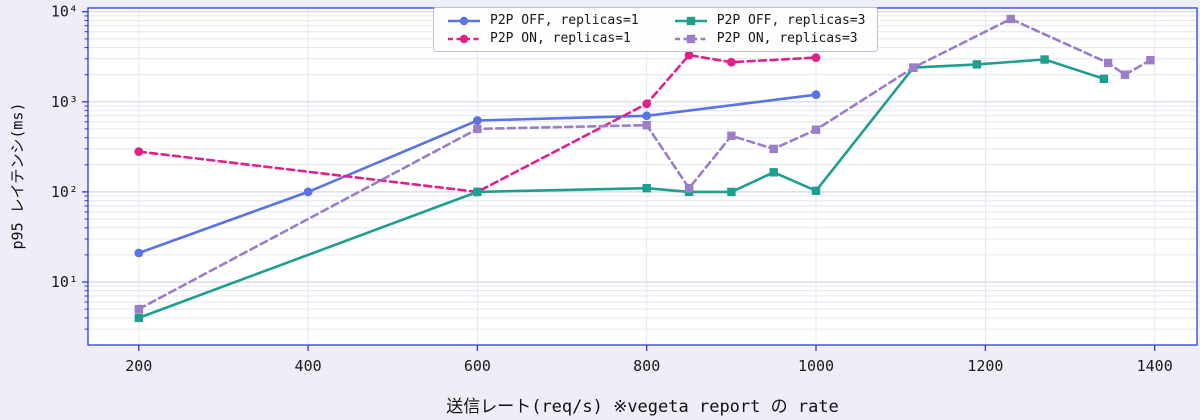 This screenshot has height=420, width=1200. I want to click on svg-text: 10², so click(64, 192).